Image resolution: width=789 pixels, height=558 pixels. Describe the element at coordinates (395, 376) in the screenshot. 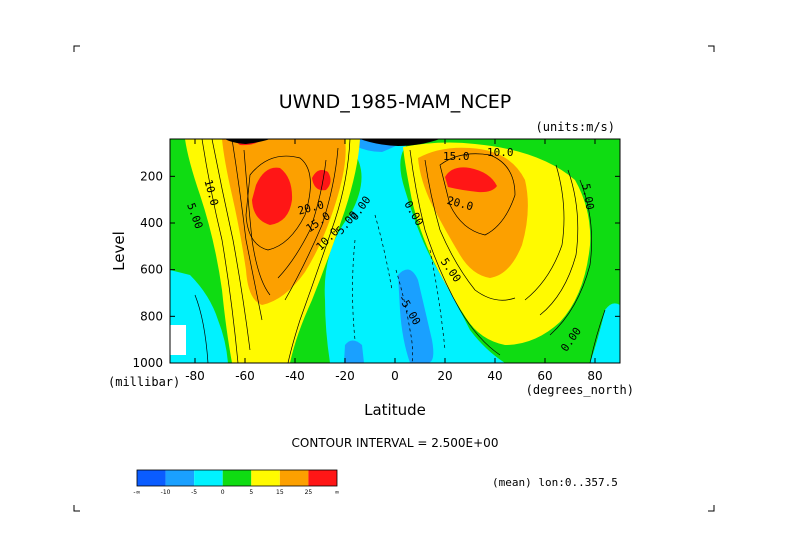

I see `x-tick-label: 0` at that location.